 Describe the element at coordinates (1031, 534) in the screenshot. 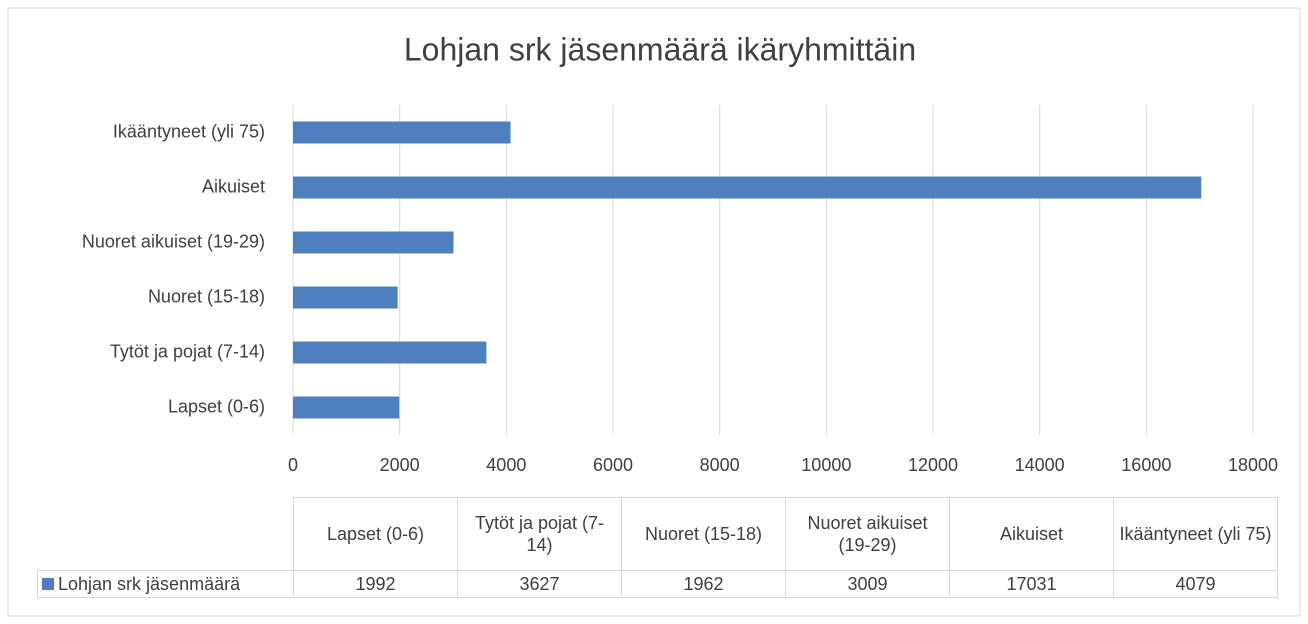

I see `table-header: Aikuiset` at that location.